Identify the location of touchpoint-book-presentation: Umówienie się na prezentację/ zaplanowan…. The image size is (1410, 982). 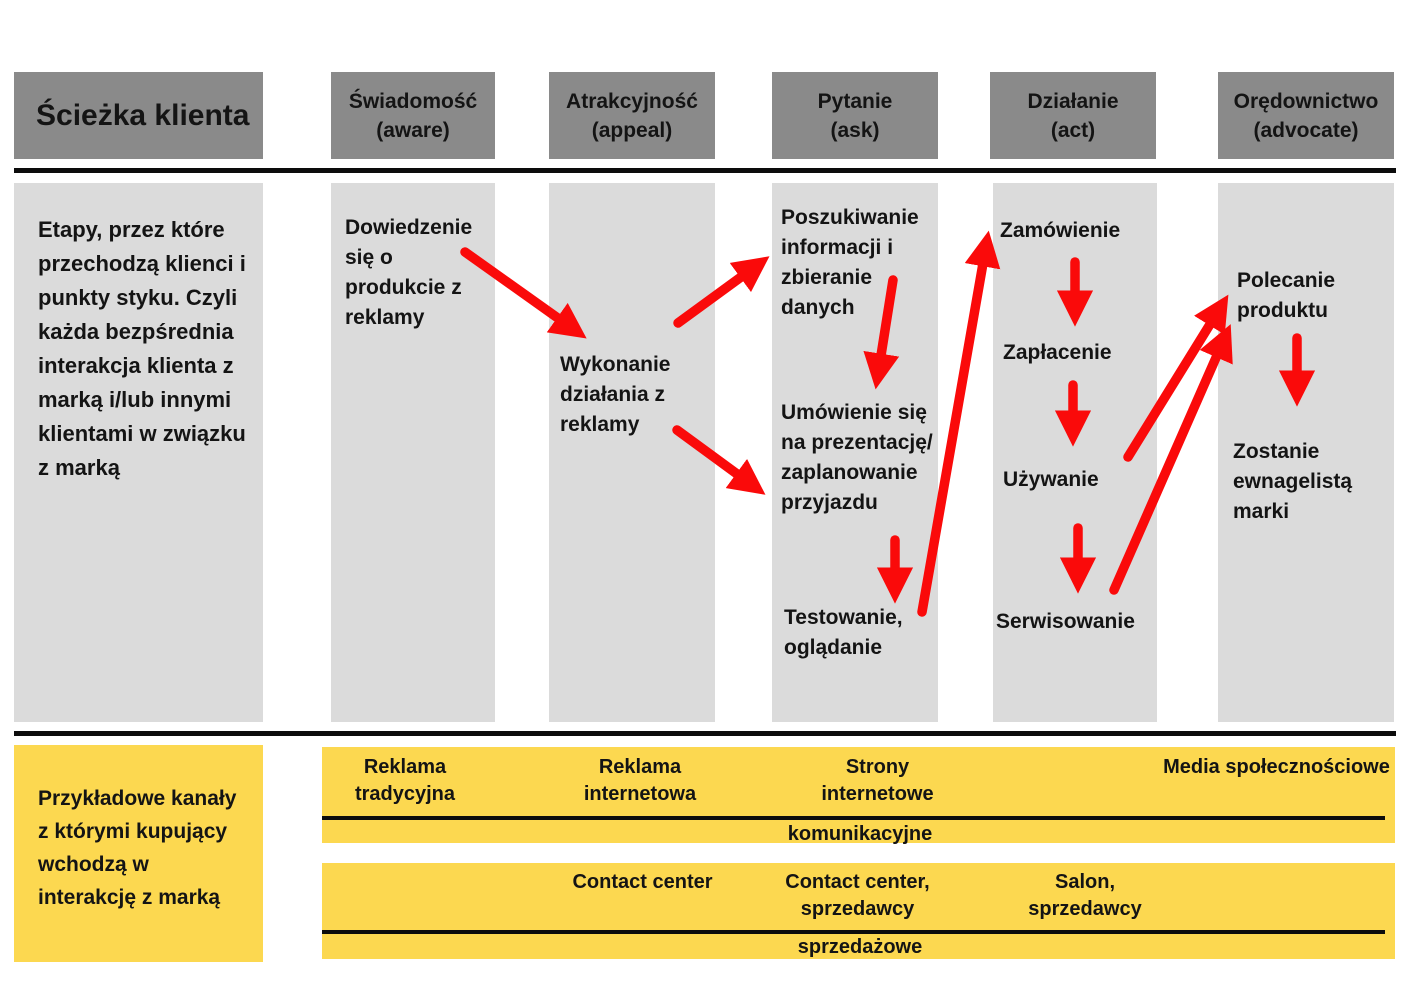
(857, 457).